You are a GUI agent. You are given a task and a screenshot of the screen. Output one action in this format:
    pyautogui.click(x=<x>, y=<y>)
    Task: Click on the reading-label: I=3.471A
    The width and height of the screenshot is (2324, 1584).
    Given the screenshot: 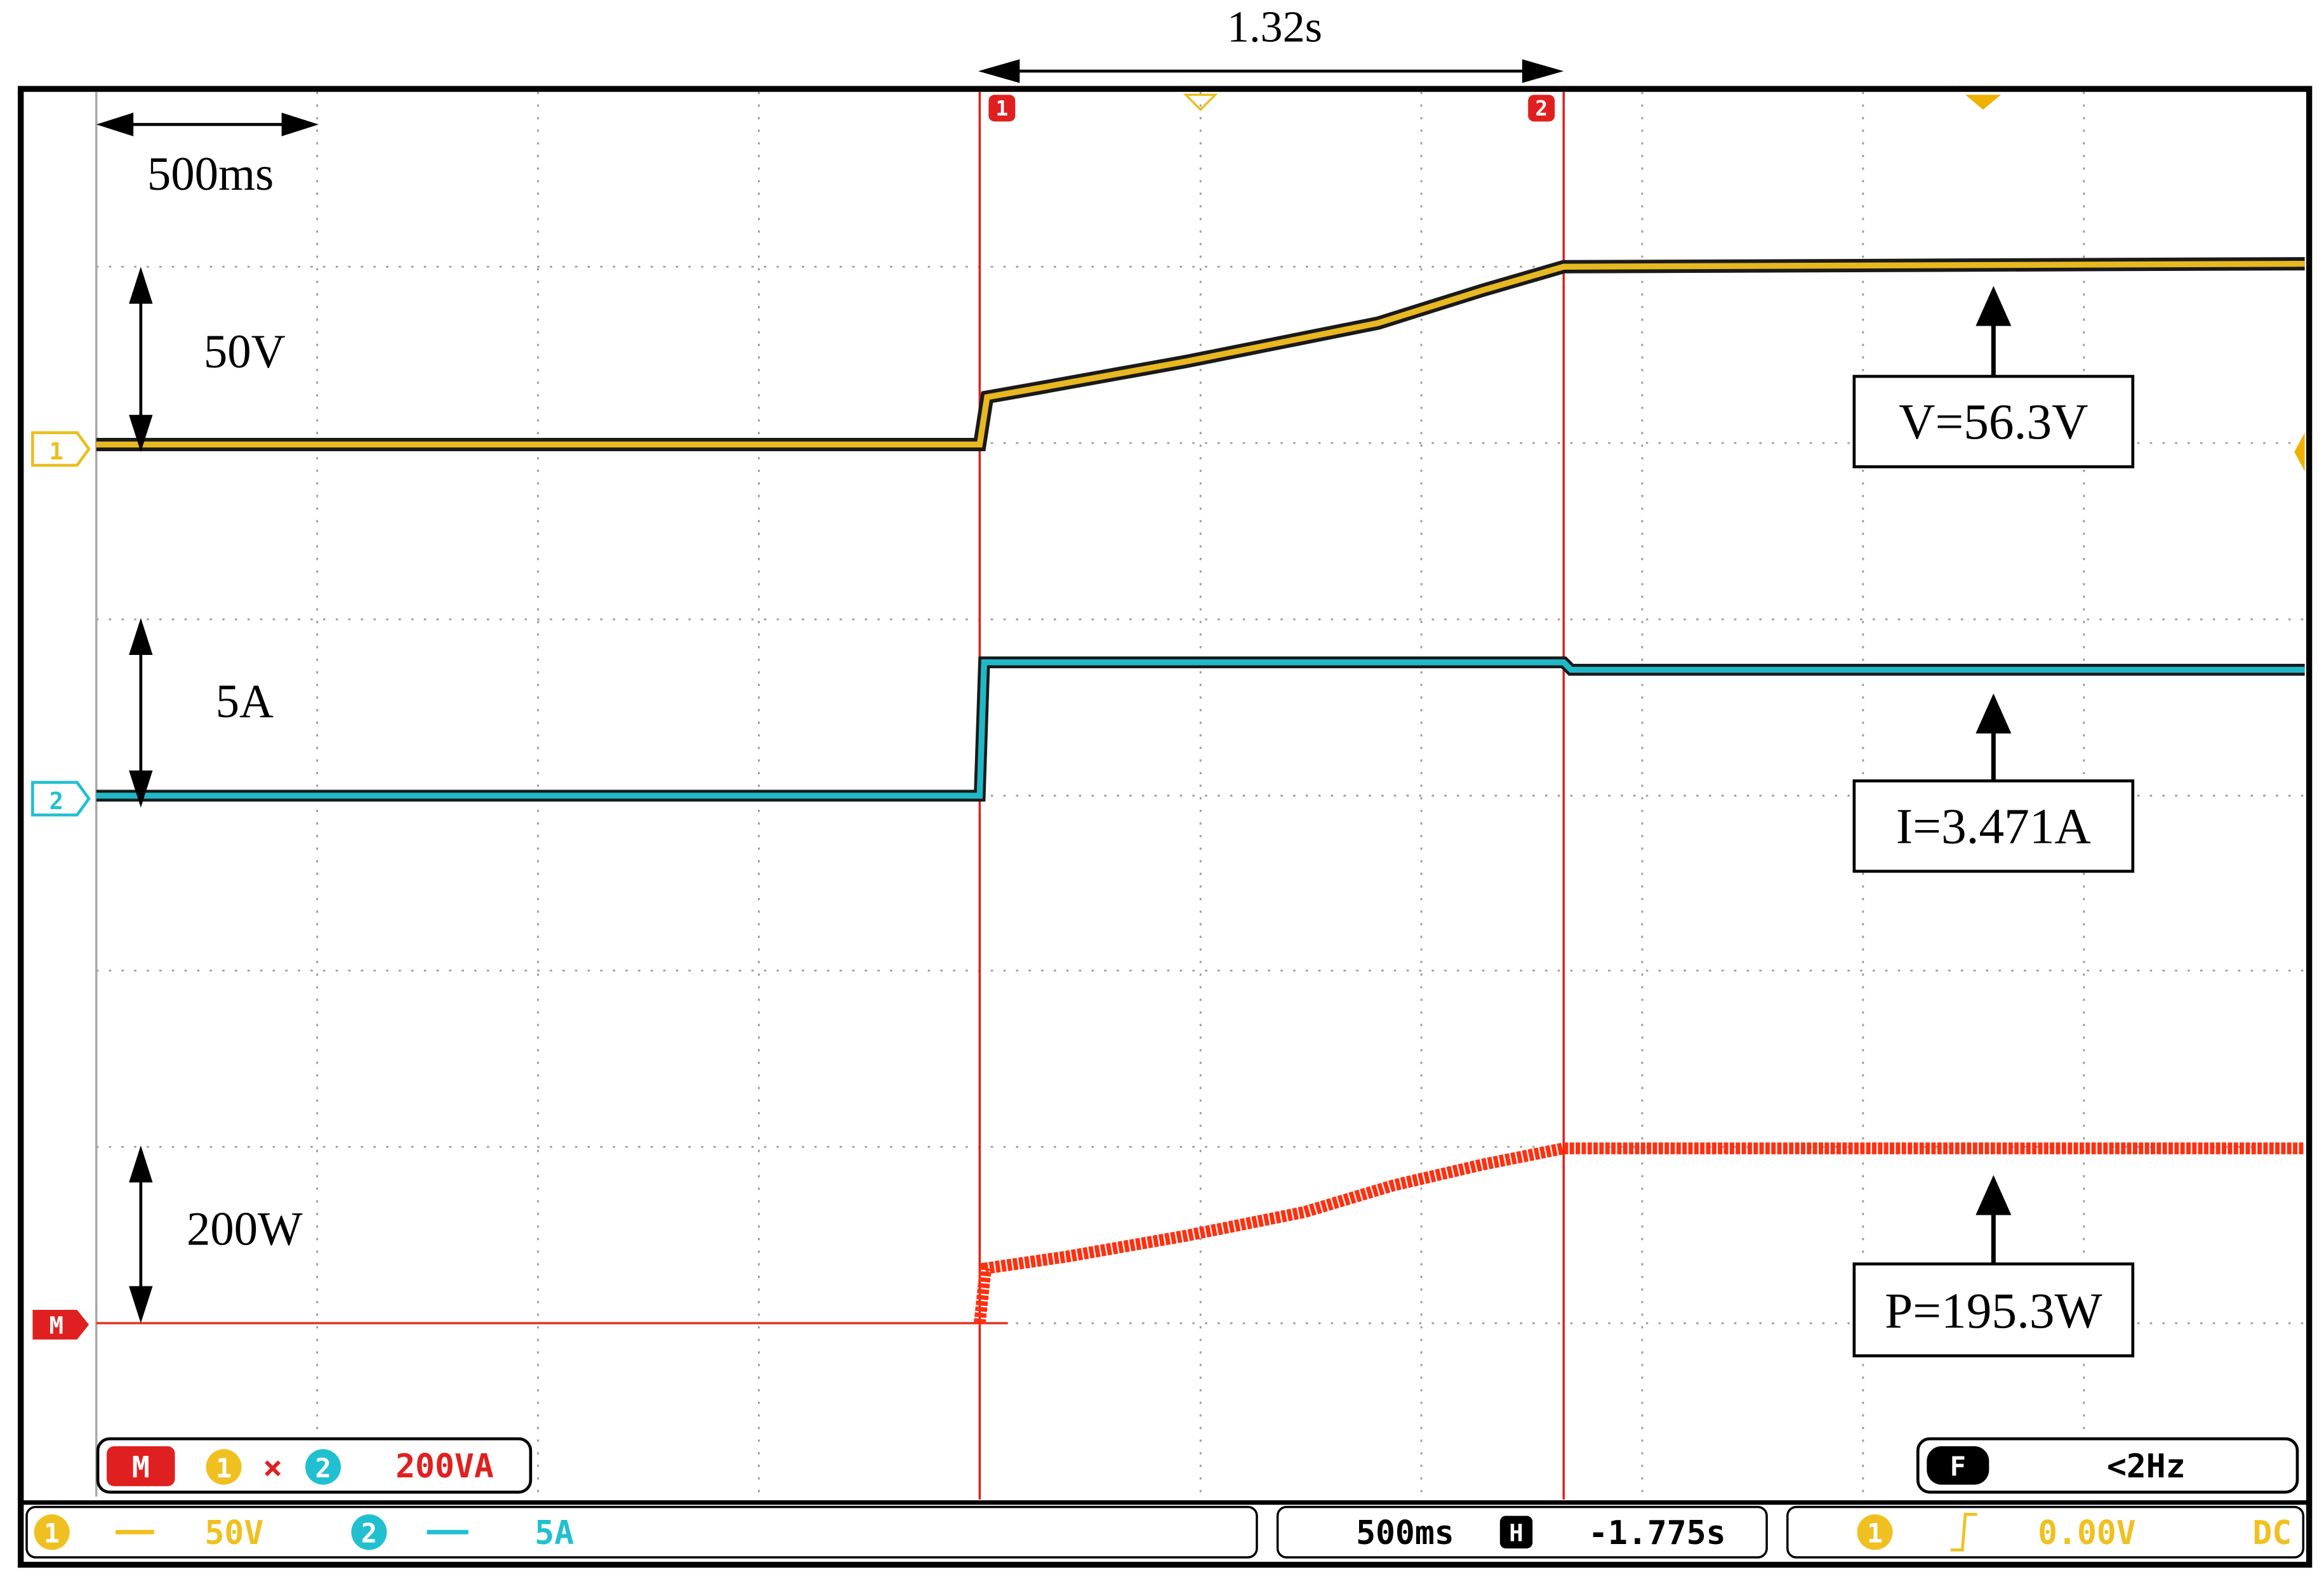 What is the action you would take?
    pyautogui.click(x=1993, y=827)
    